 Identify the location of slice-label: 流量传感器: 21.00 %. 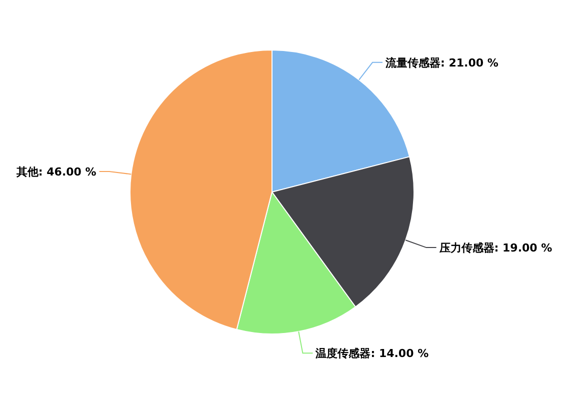
(441, 63).